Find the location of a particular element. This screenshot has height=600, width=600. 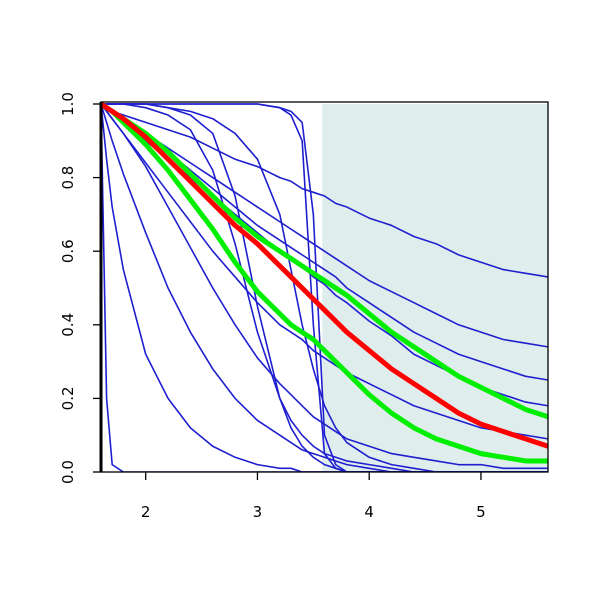

x-tick-label: 5 is located at coordinates (481, 512).